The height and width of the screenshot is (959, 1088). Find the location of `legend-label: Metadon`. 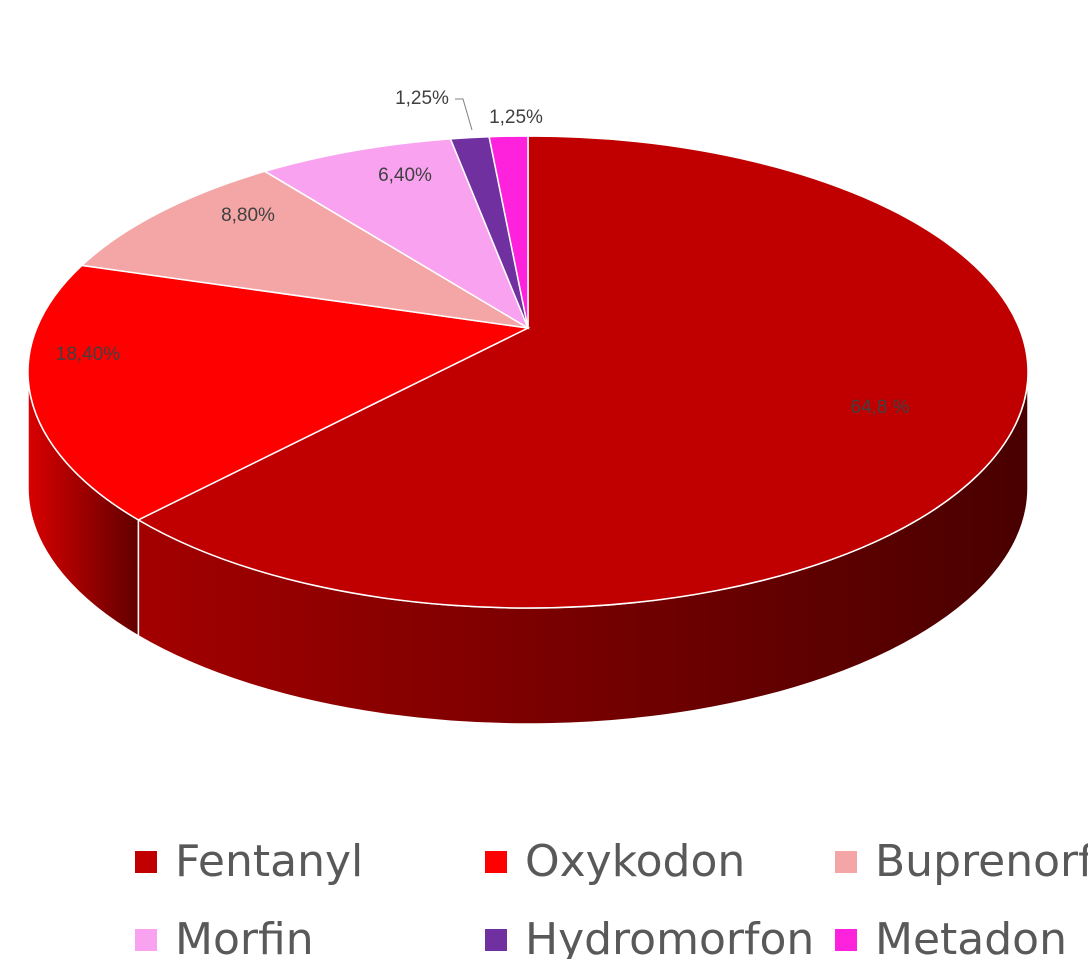

legend-label: Metadon is located at coordinates (971, 936).